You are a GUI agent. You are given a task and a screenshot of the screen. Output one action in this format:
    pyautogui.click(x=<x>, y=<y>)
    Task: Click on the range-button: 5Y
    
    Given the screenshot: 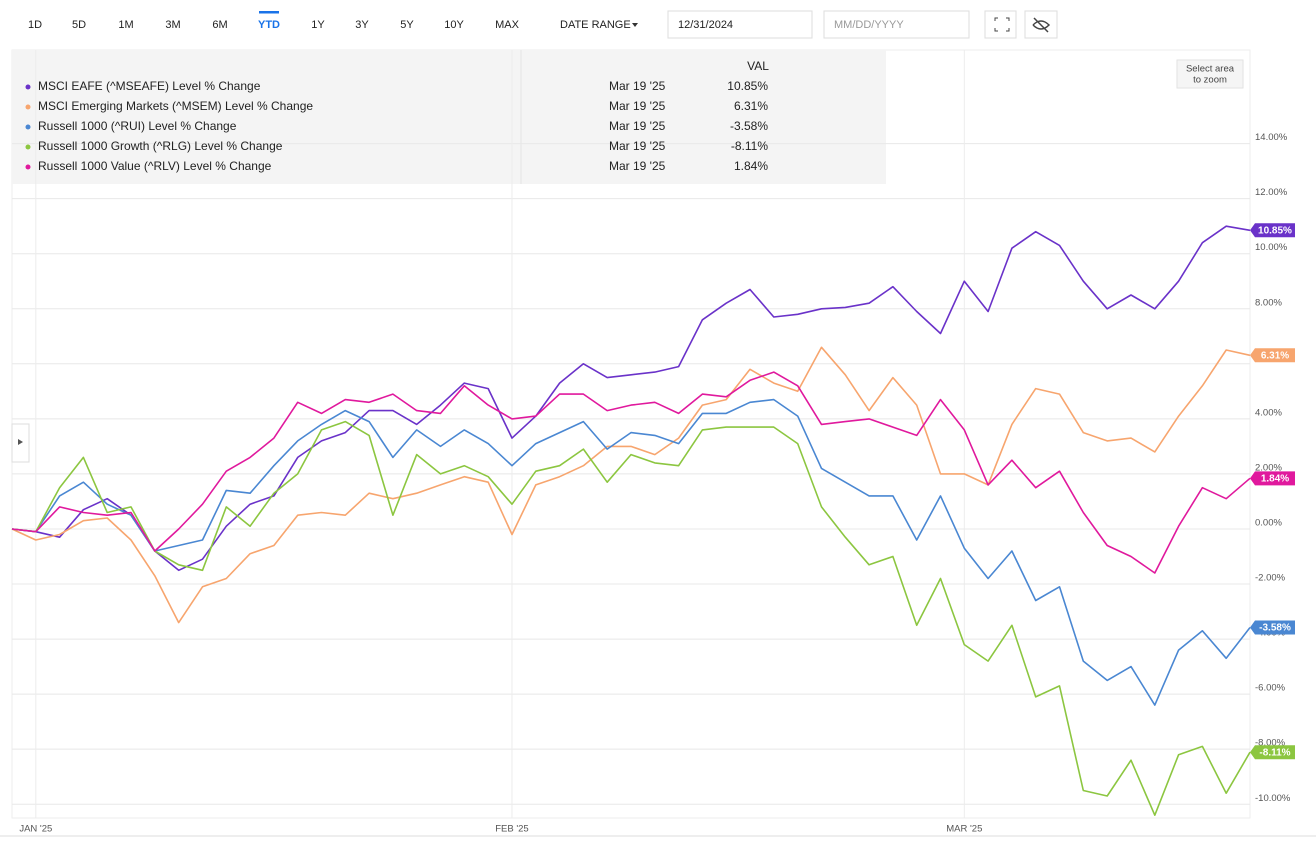 What is the action you would take?
    pyautogui.click(x=407, y=25)
    